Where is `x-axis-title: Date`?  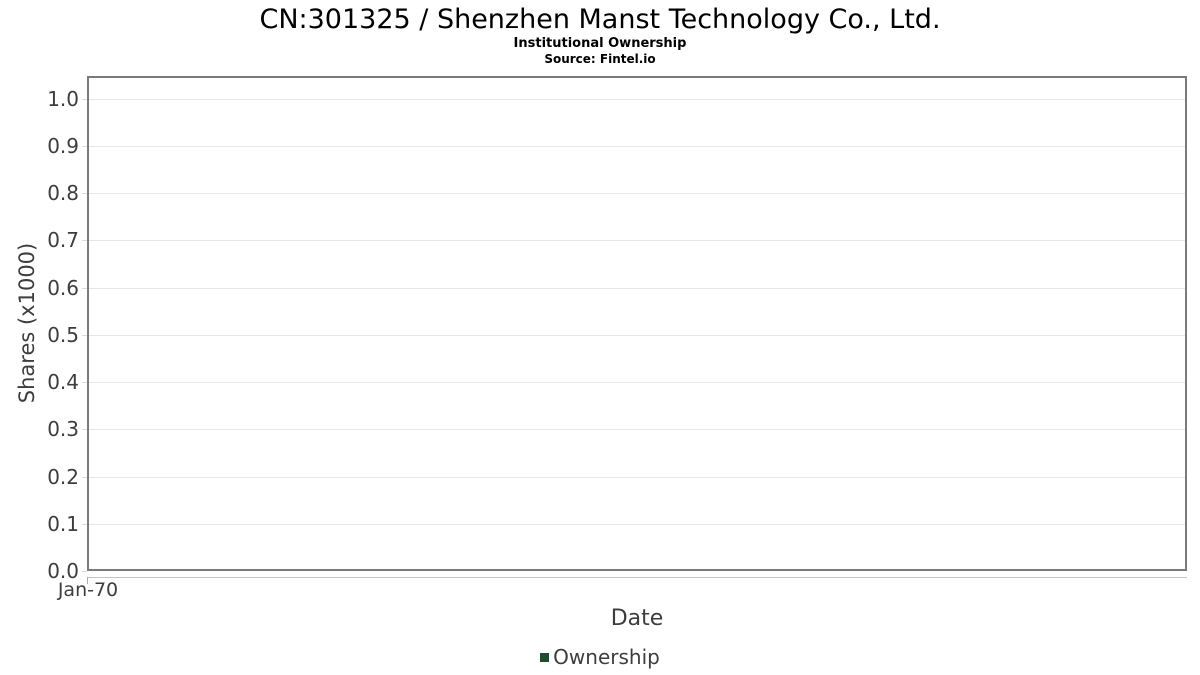 x-axis-title: Date is located at coordinates (637, 618).